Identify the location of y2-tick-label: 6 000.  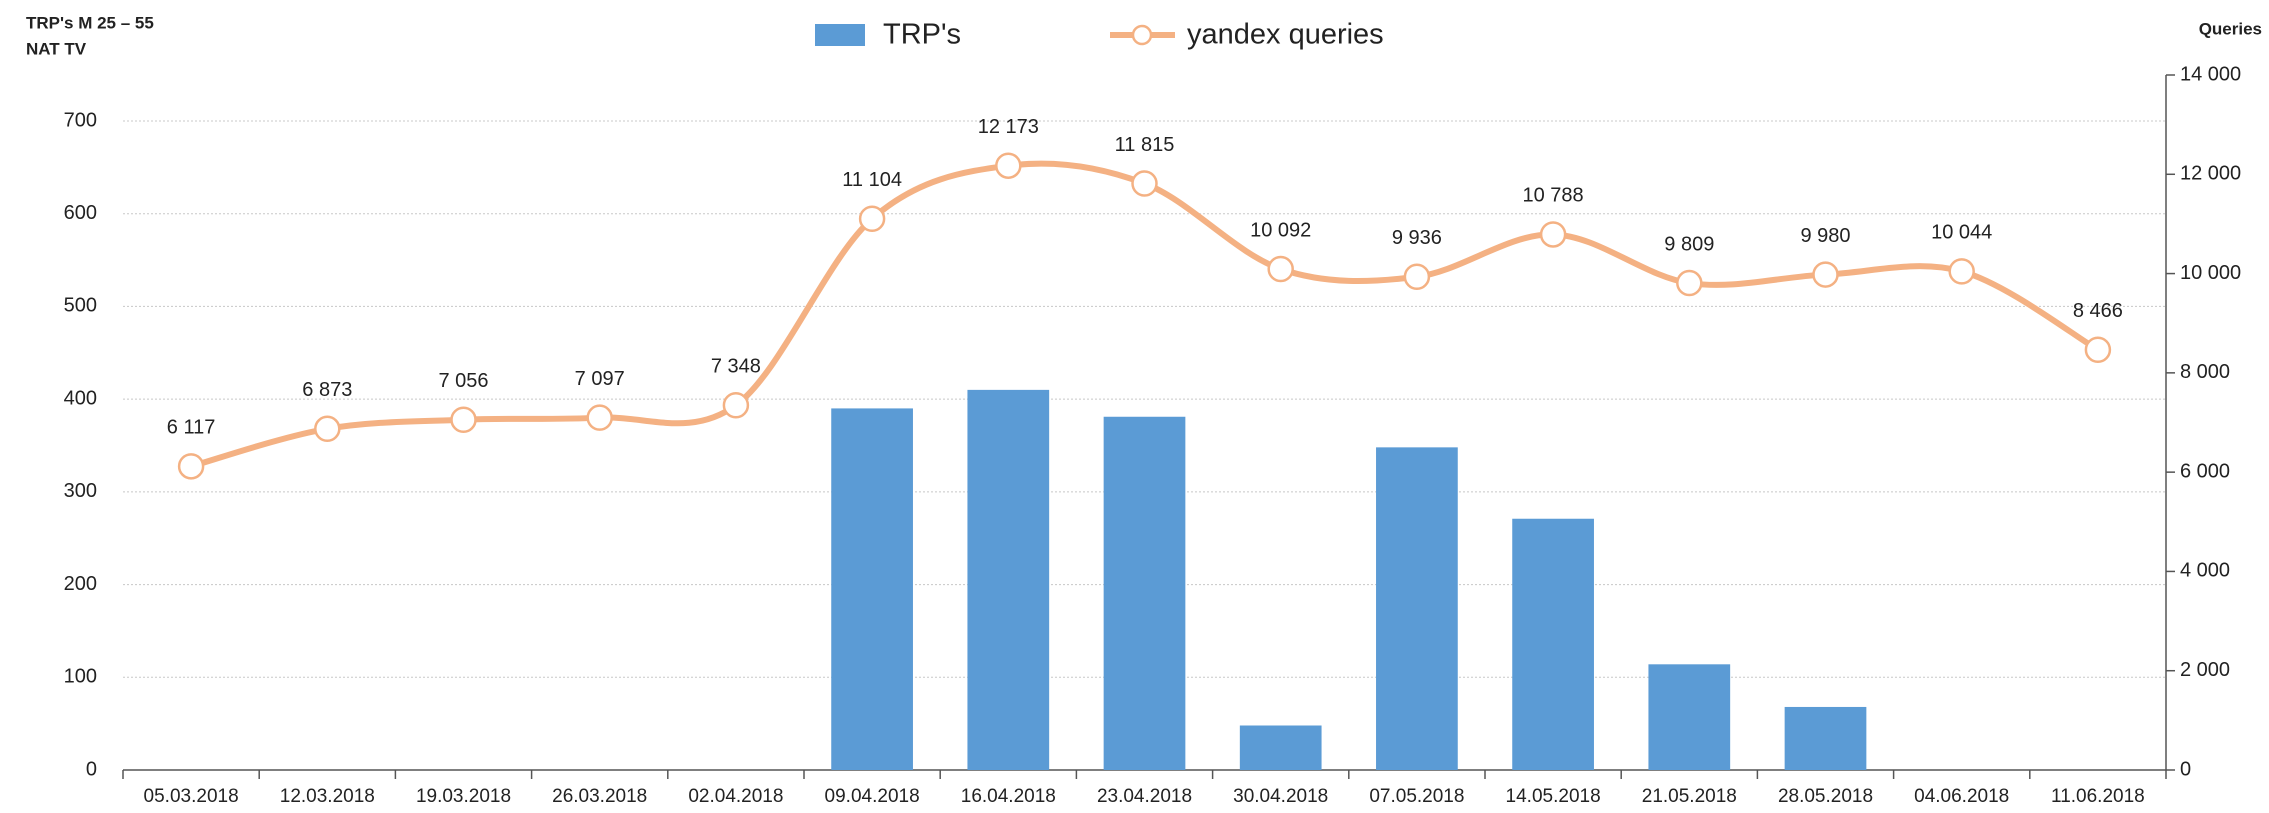
(2205, 471).